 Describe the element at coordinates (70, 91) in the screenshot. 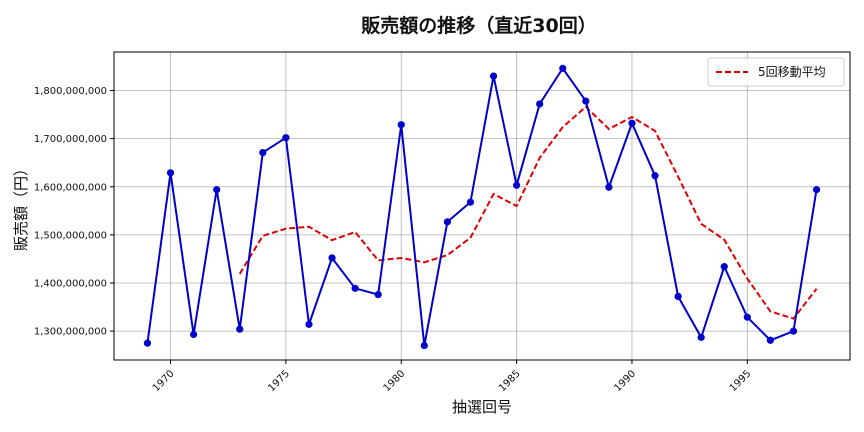

I see `y-tick-label: 1,800,000,000` at that location.